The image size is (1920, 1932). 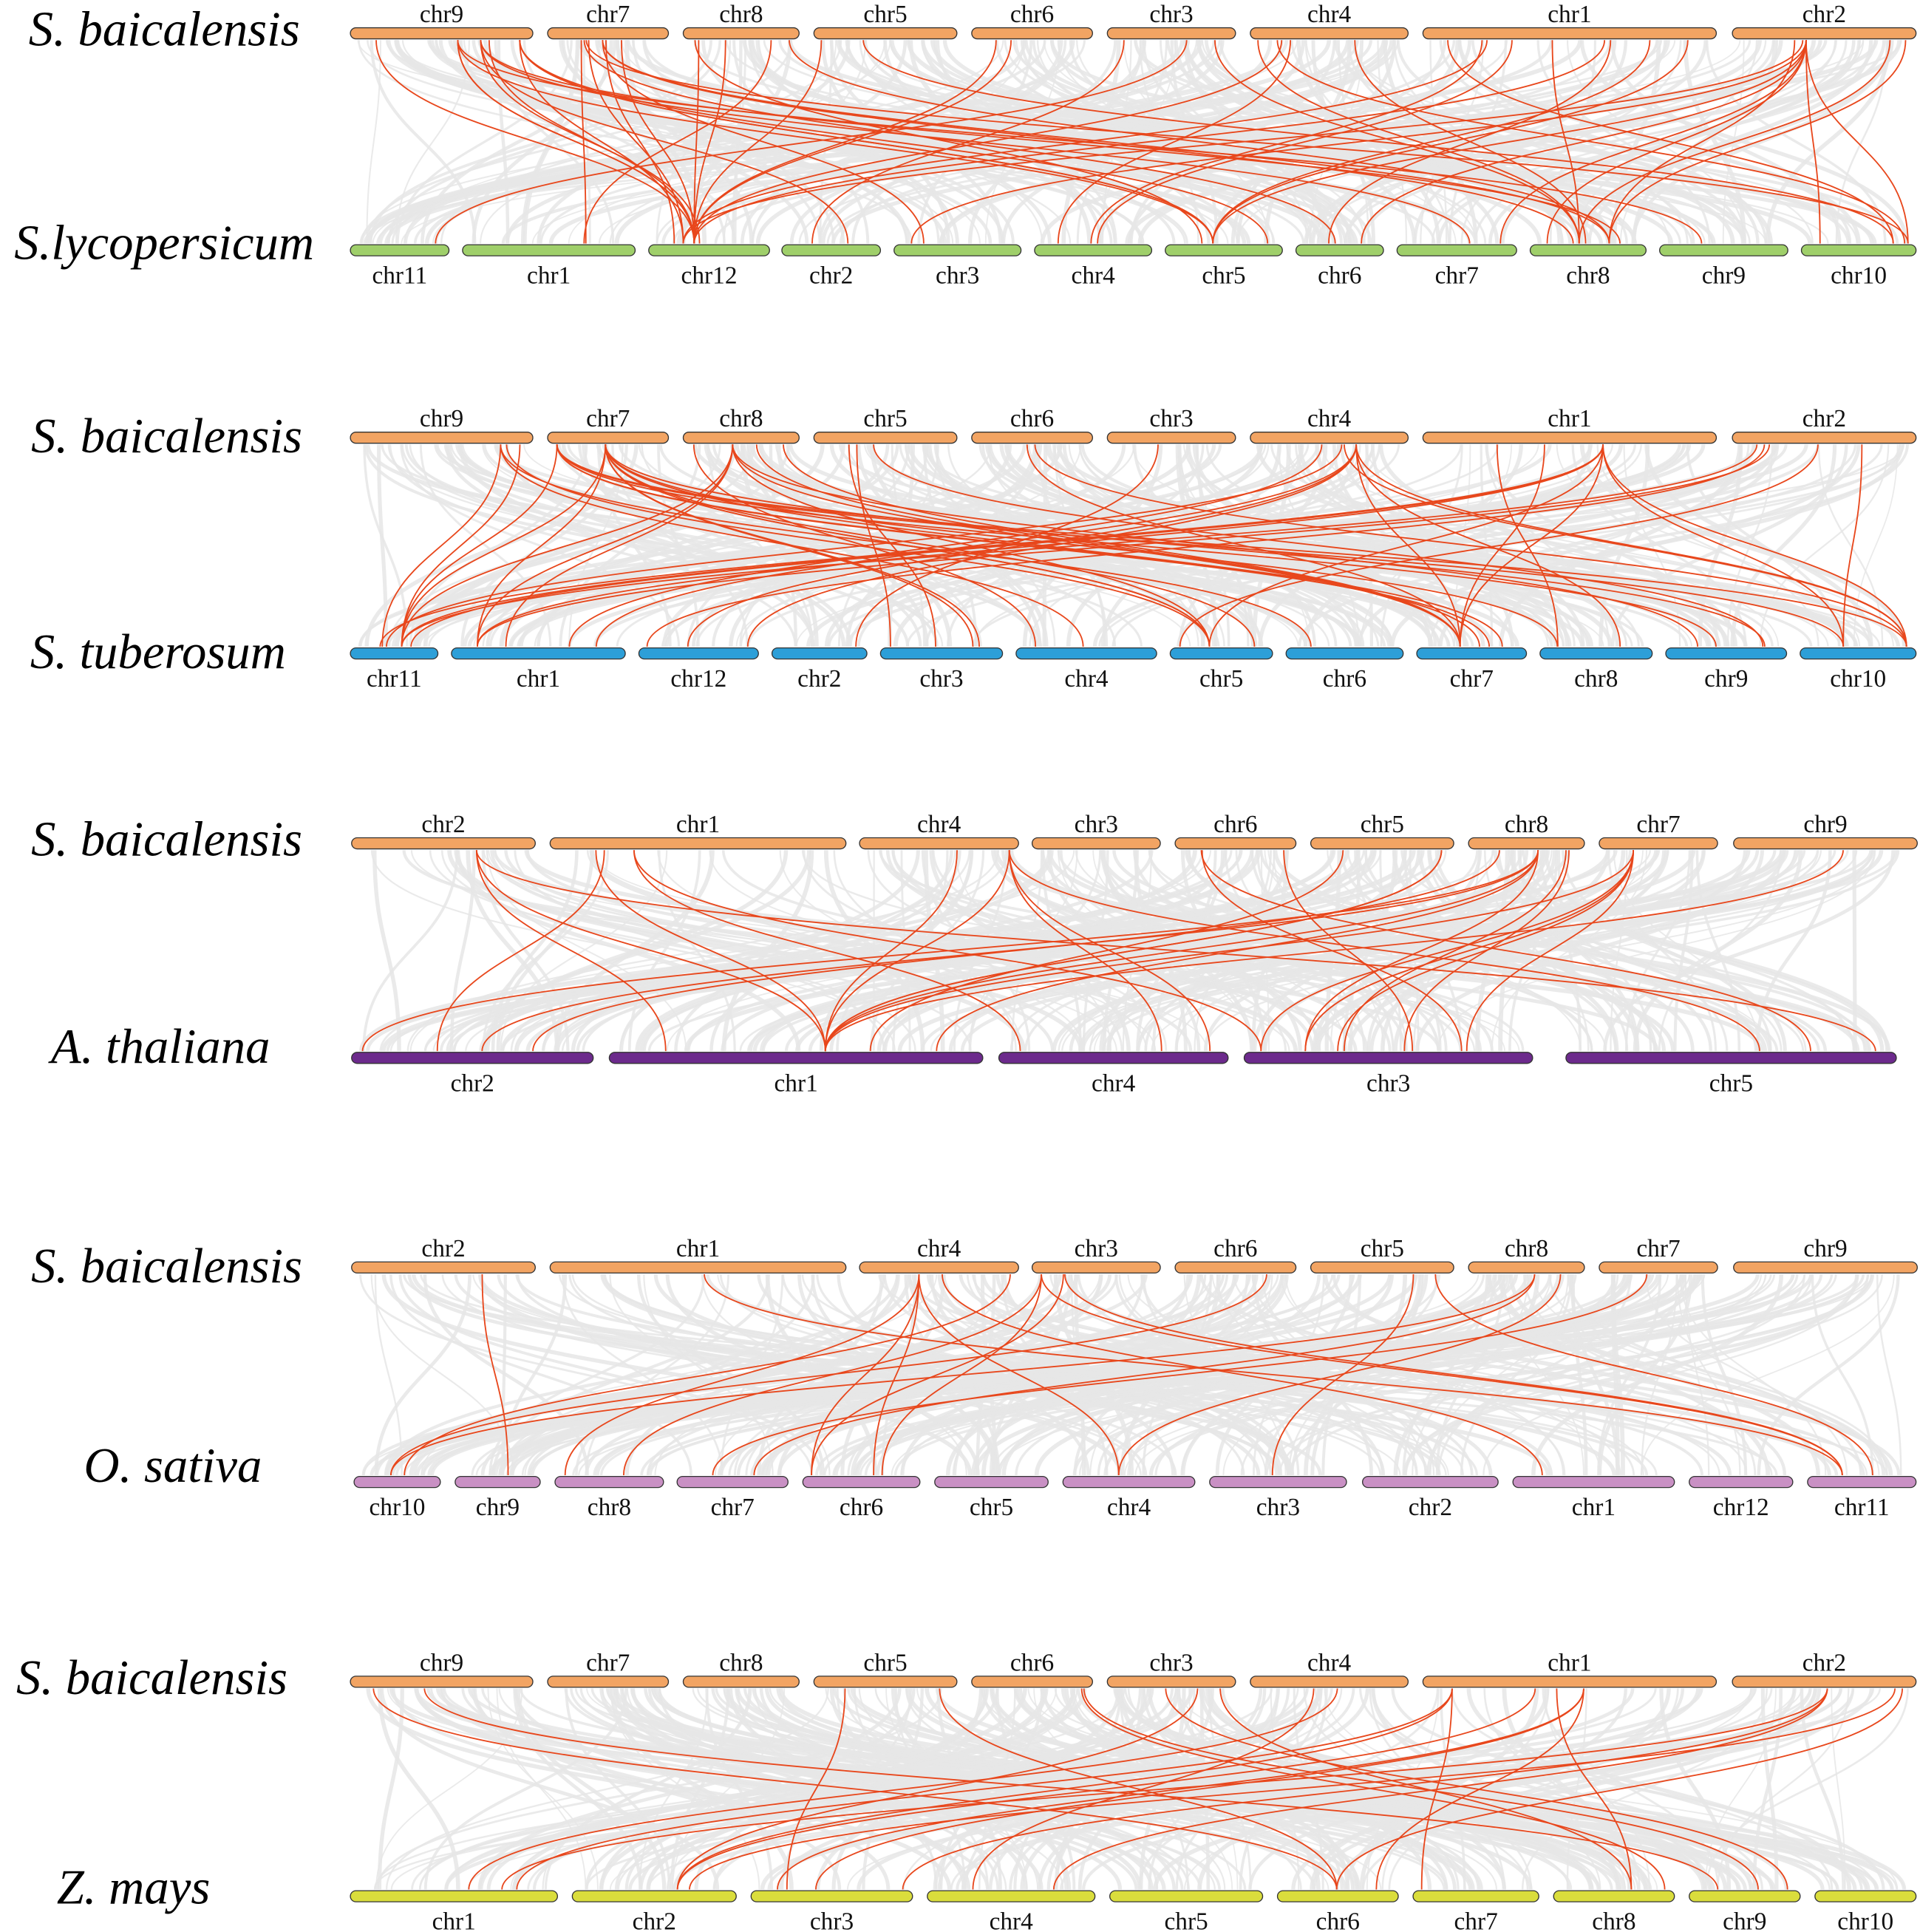 What do you see at coordinates (525, 1789) in the screenshot?
I see `background-link` at bounding box center [525, 1789].